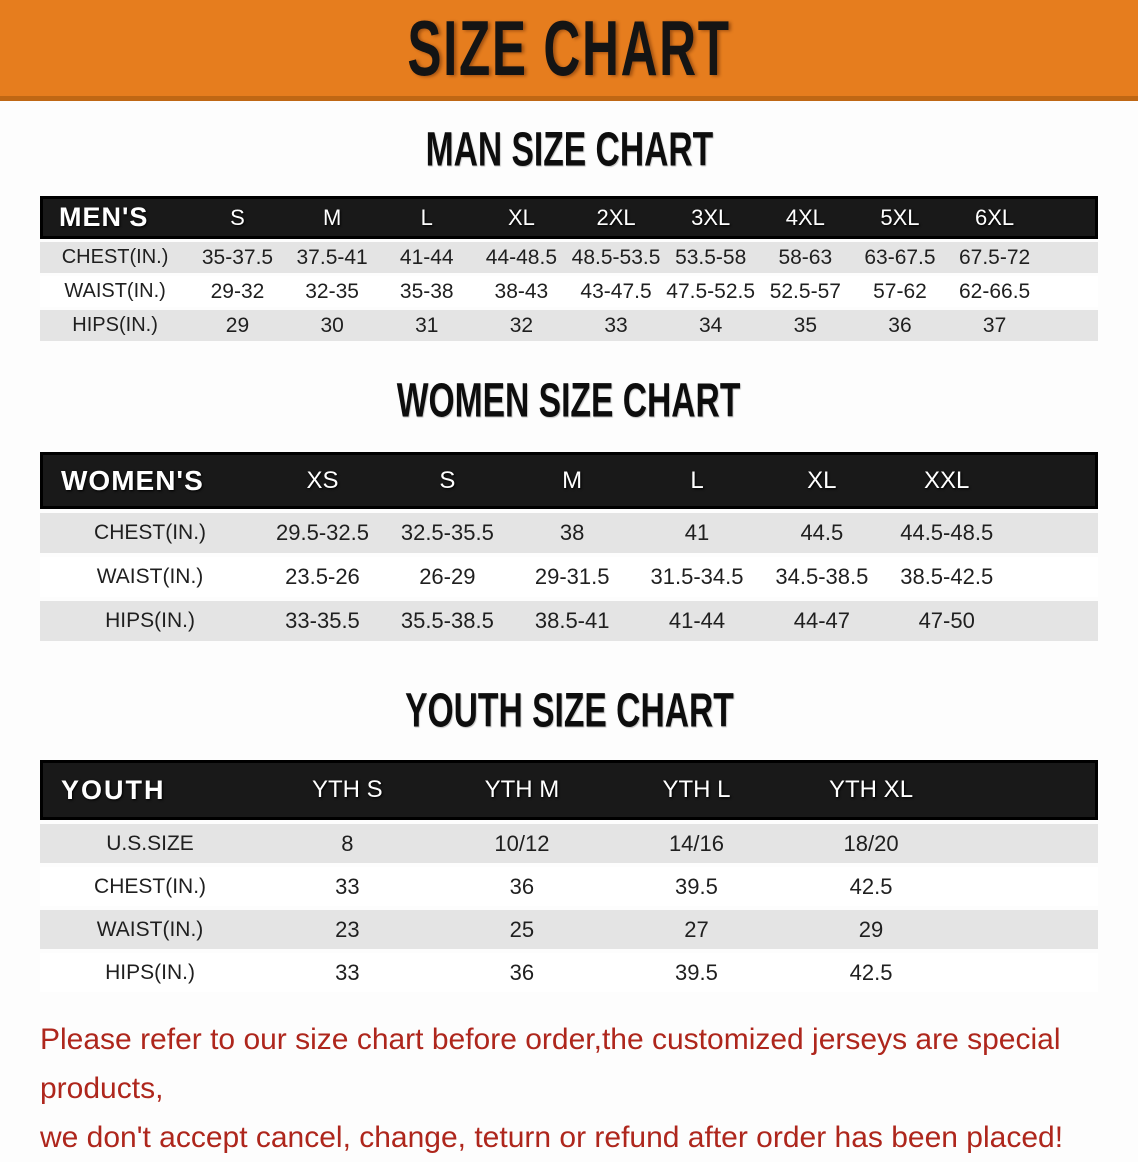 Image resolution: width=1138 pixels, height=1162 pixels. I want to click on size-value-cell: 35.5-38.5, so click(447, 621).